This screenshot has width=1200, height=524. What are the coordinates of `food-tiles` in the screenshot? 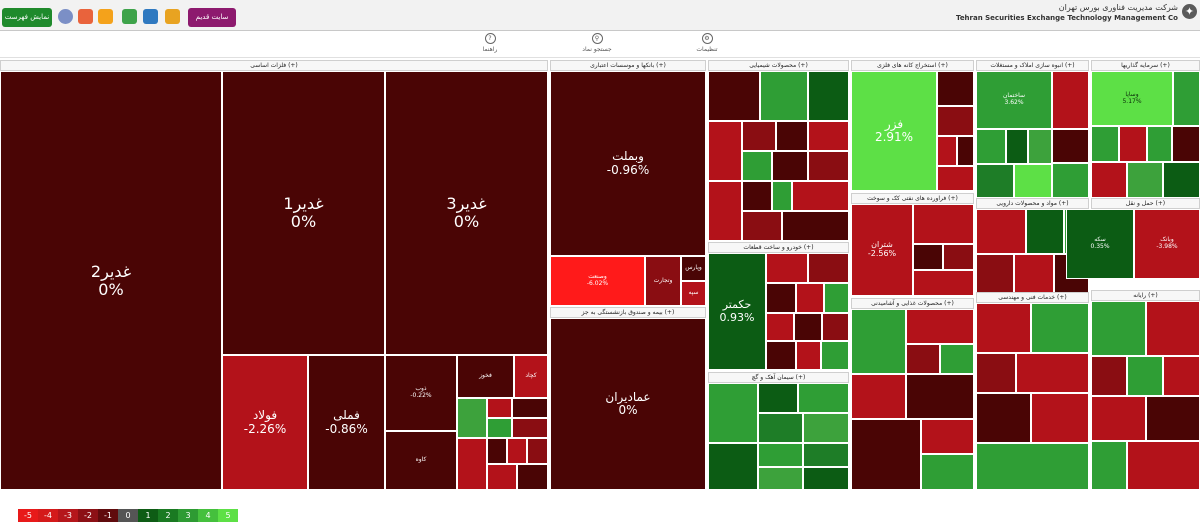 It's located at (912, 399).